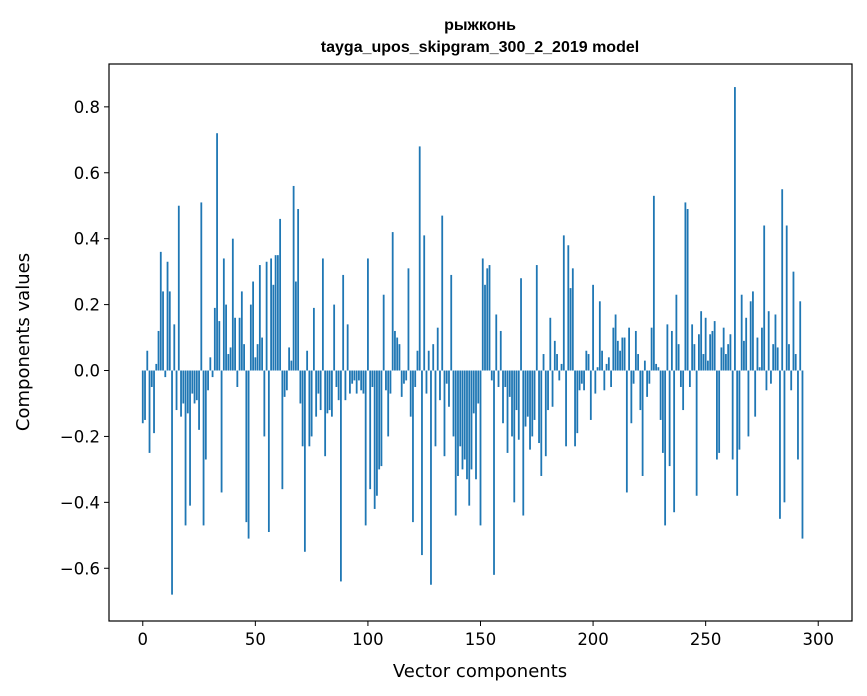 The image size is (867, 696). I want to click on x-tick-label: 250, so click(706, 639).